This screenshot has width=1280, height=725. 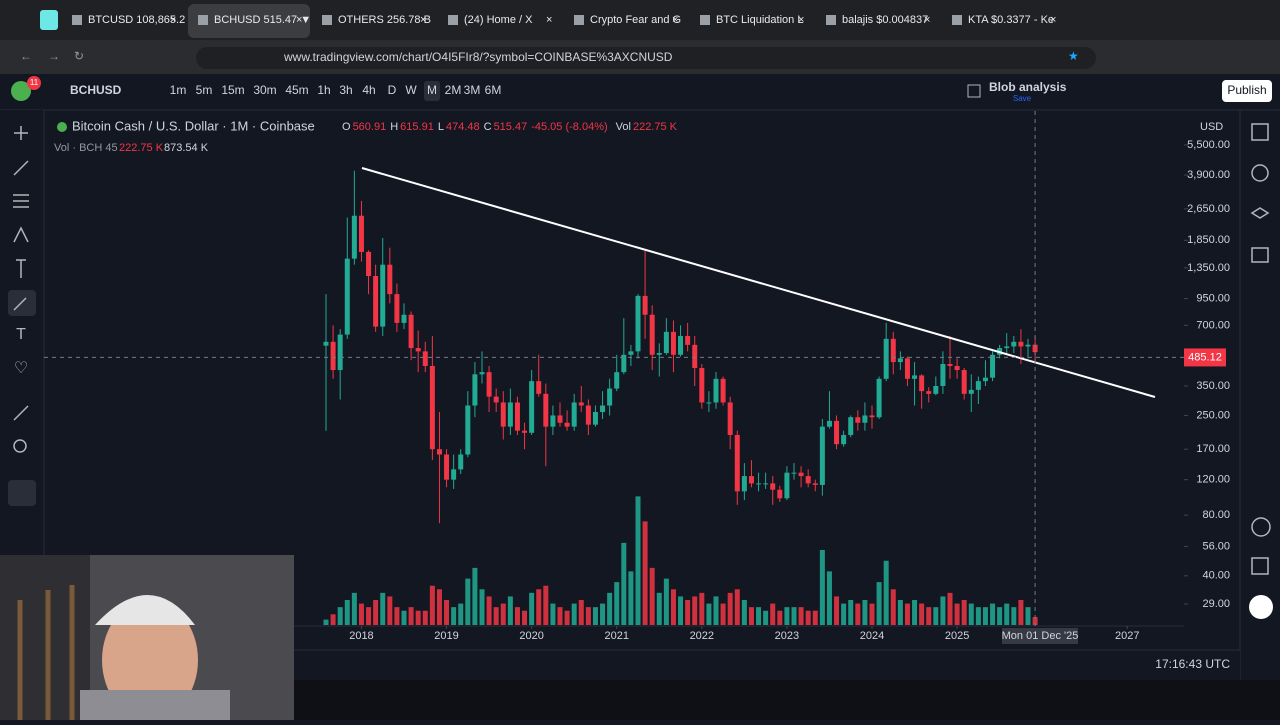 I want to click on interval: 15m, so click(x=232, y=90).